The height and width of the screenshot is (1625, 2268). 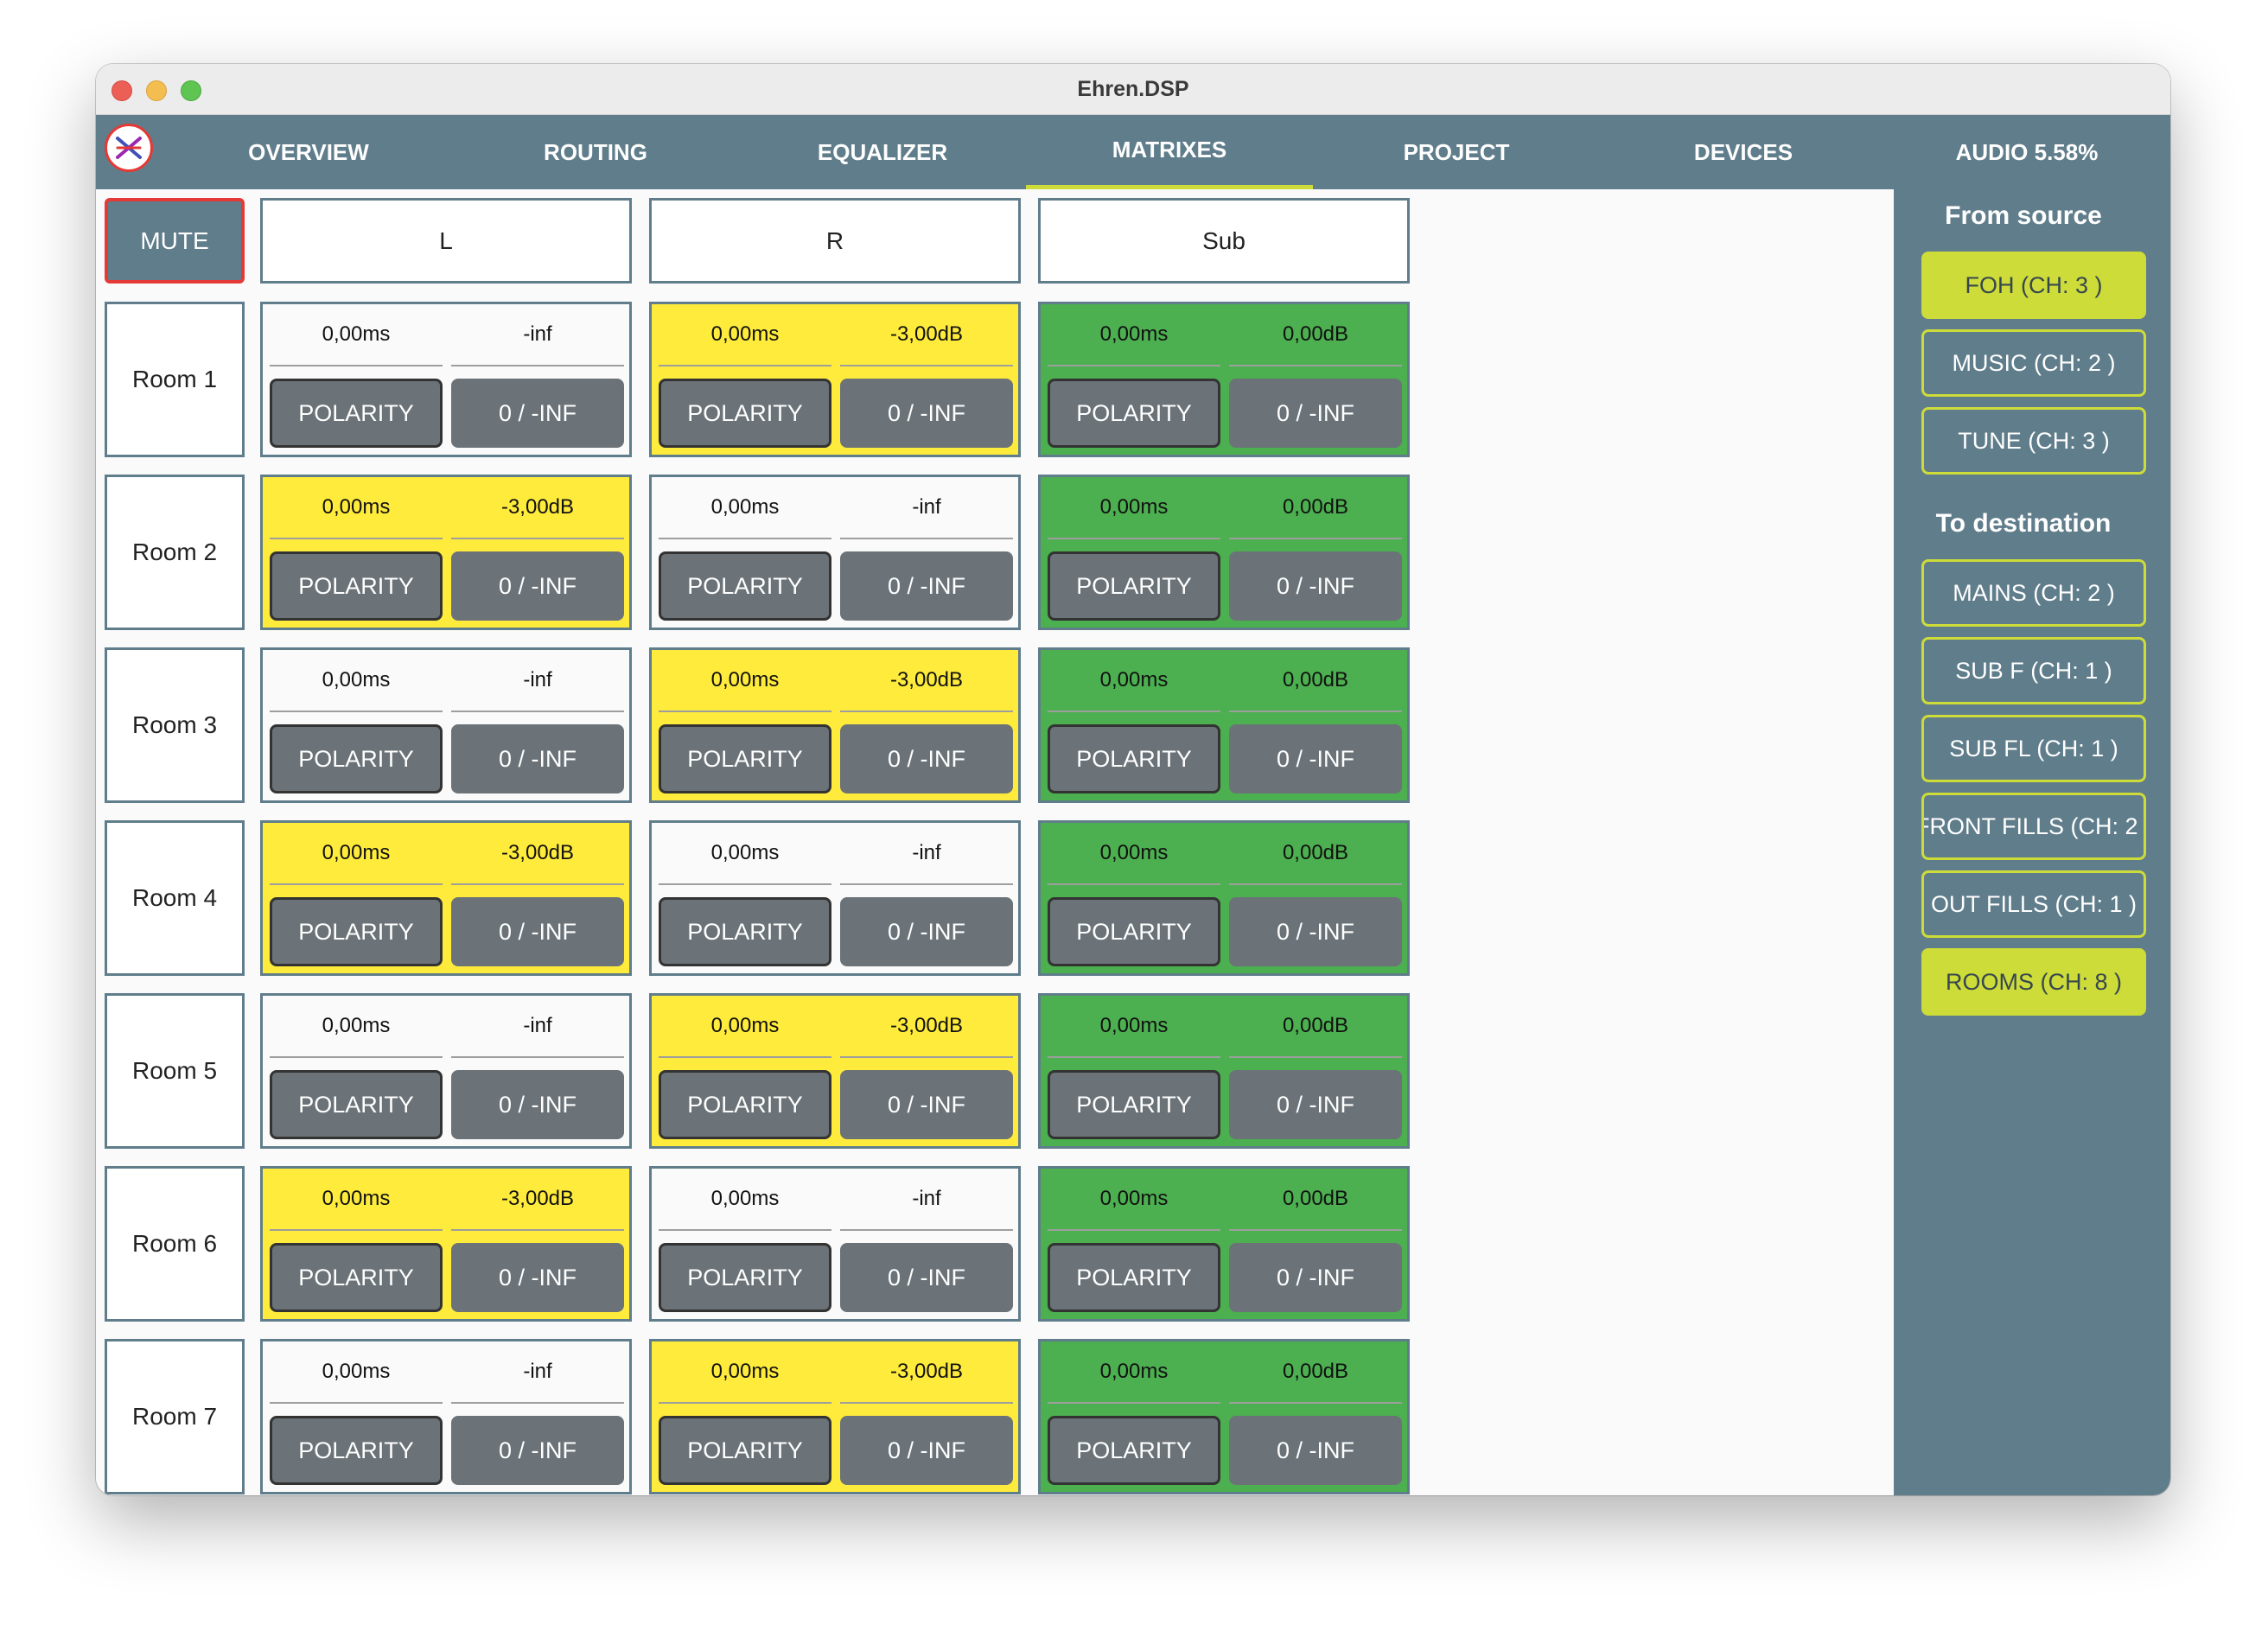 I want to click on close-window-button, so click(x=121, y=90).